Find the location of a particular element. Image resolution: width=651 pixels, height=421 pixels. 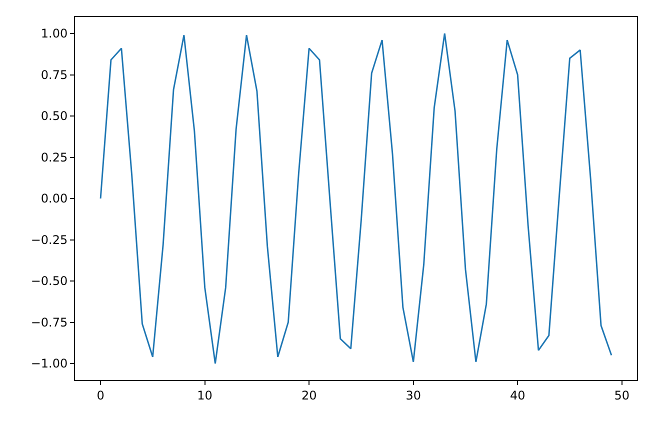

y-tick-label: 0.50 is located at coordinates (54, 116).